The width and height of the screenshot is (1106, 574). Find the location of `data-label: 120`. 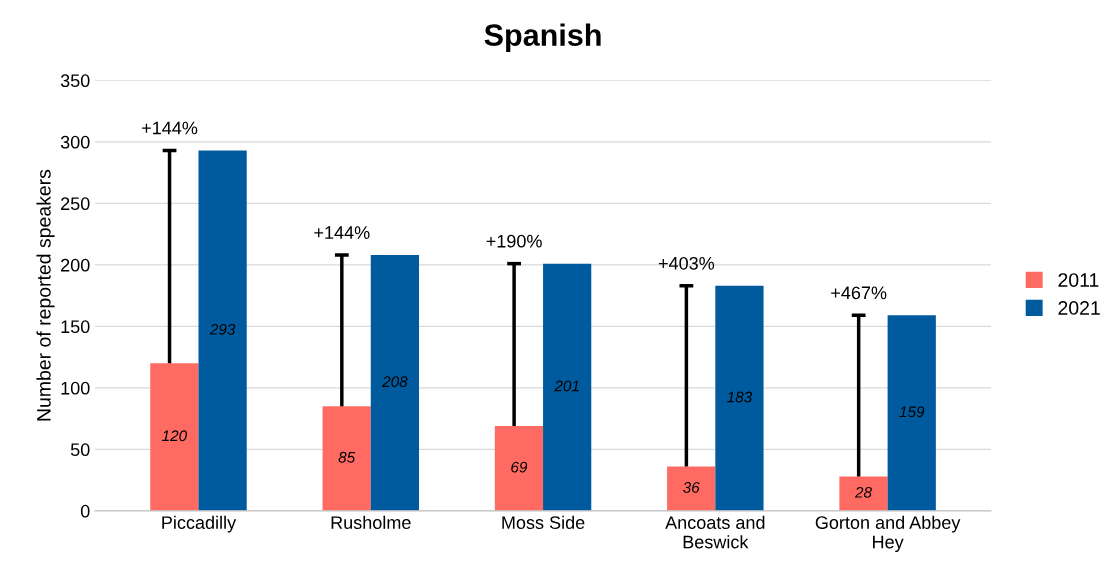

data-label: 120 is located at coordinates (174, 436).